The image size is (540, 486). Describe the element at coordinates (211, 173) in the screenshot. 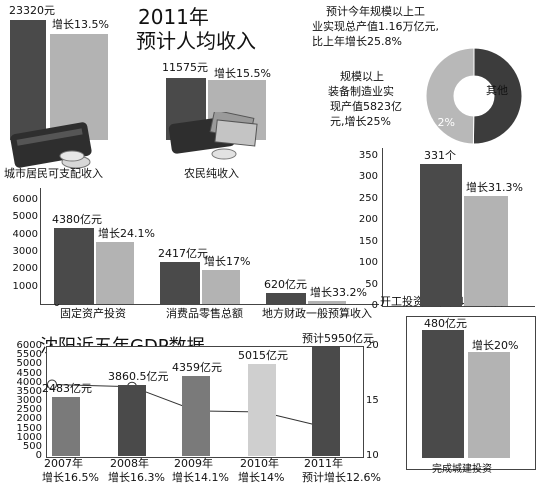

I see `rural-income-category: 农民纯收入` at that location.